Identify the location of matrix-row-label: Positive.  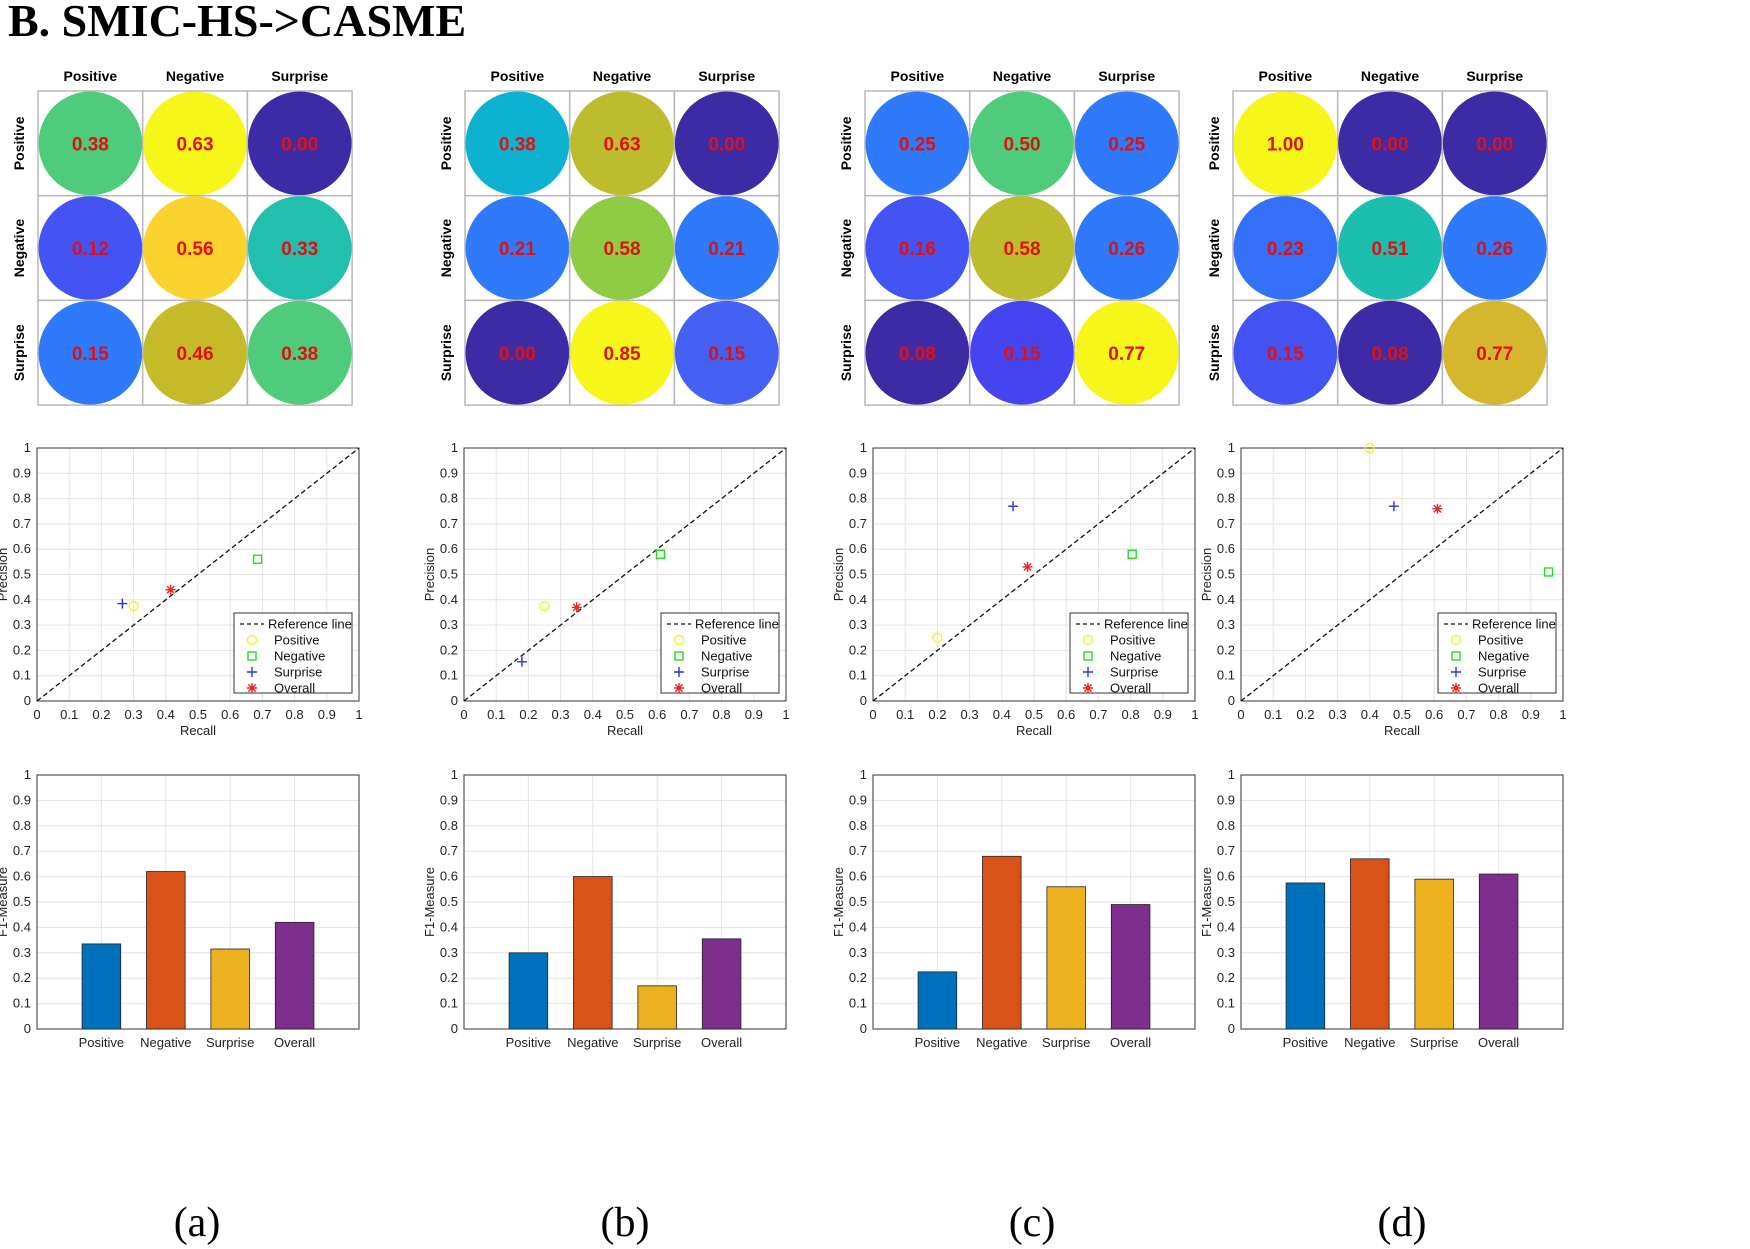
(446, 143).